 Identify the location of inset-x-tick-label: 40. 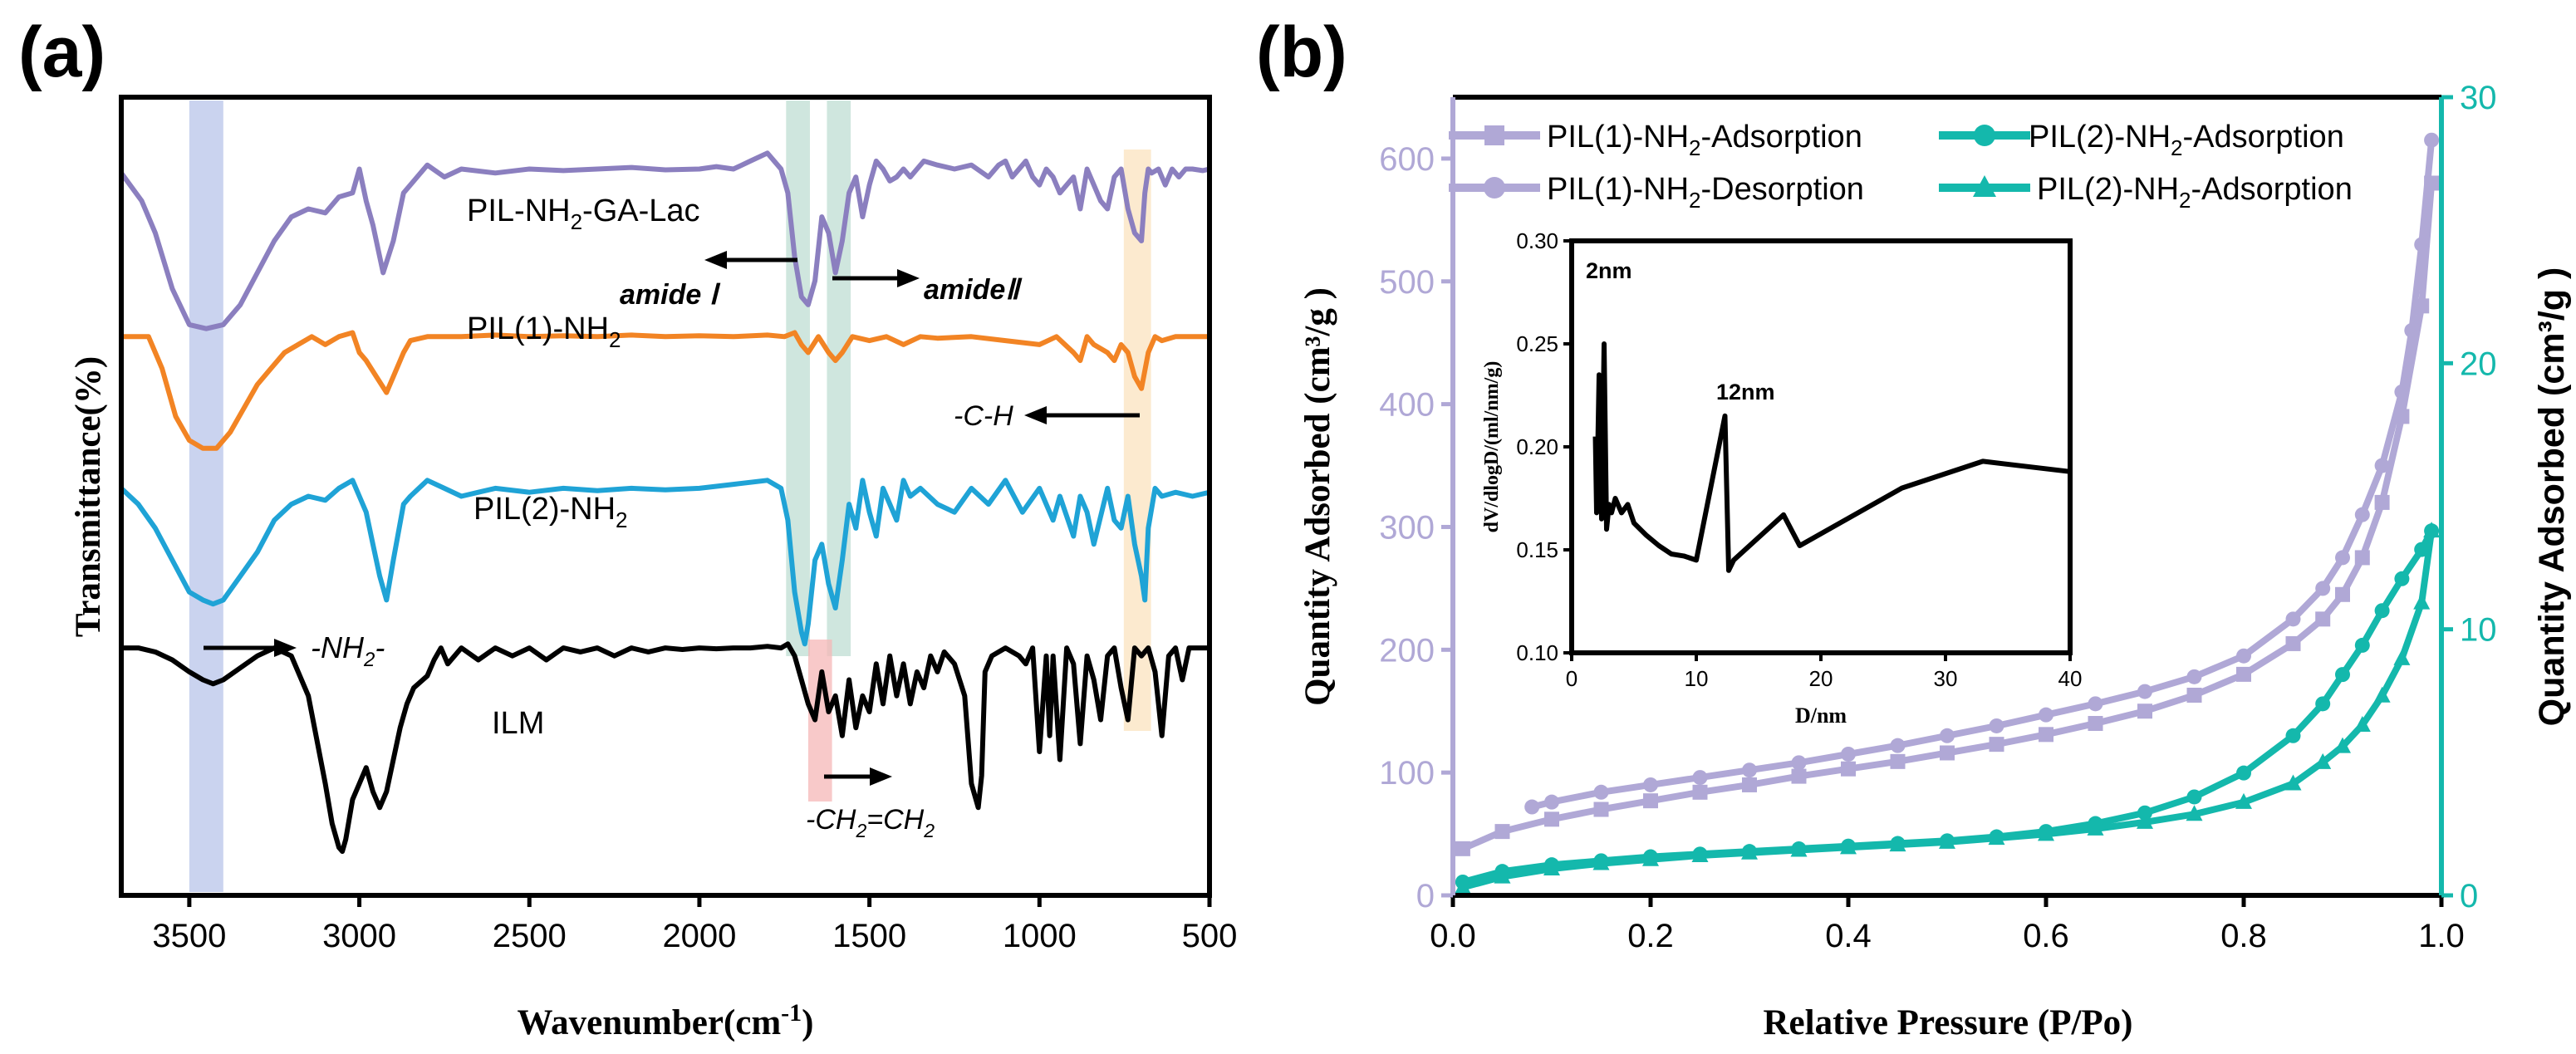
(2070, 678).